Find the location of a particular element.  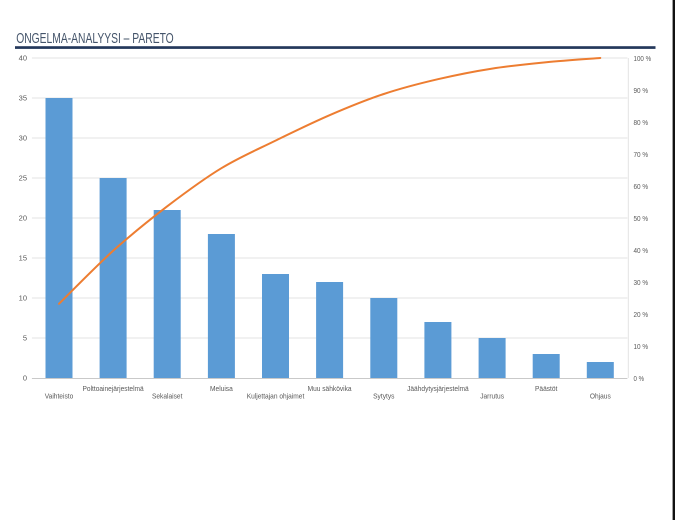

svg-text: 10 is located at coordinates (23, 298).